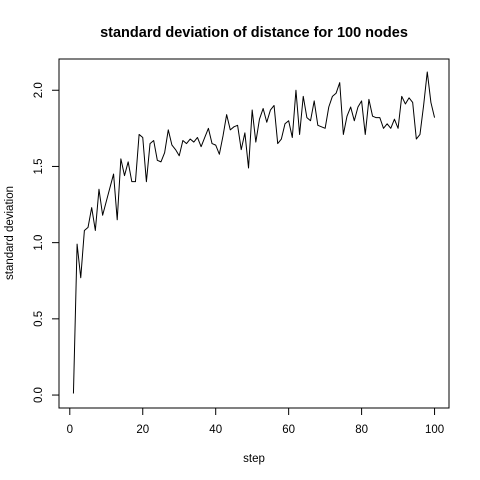 This screenshot has height=480, width=480. What do you see at coordinates (70, 430) in the screenshot?
I see `x-tick-label: 0` at bounding box center [70, 430].